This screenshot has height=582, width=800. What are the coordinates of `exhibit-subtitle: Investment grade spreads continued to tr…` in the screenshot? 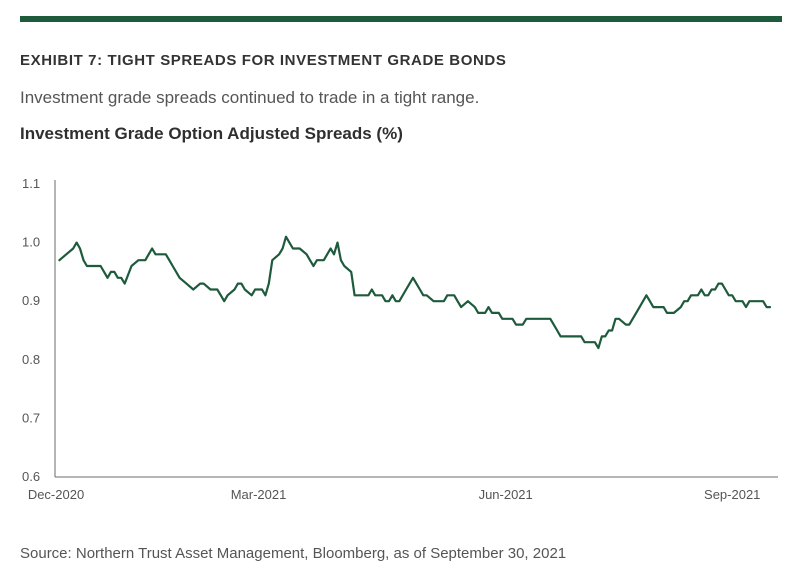 It's located at (250, 97).